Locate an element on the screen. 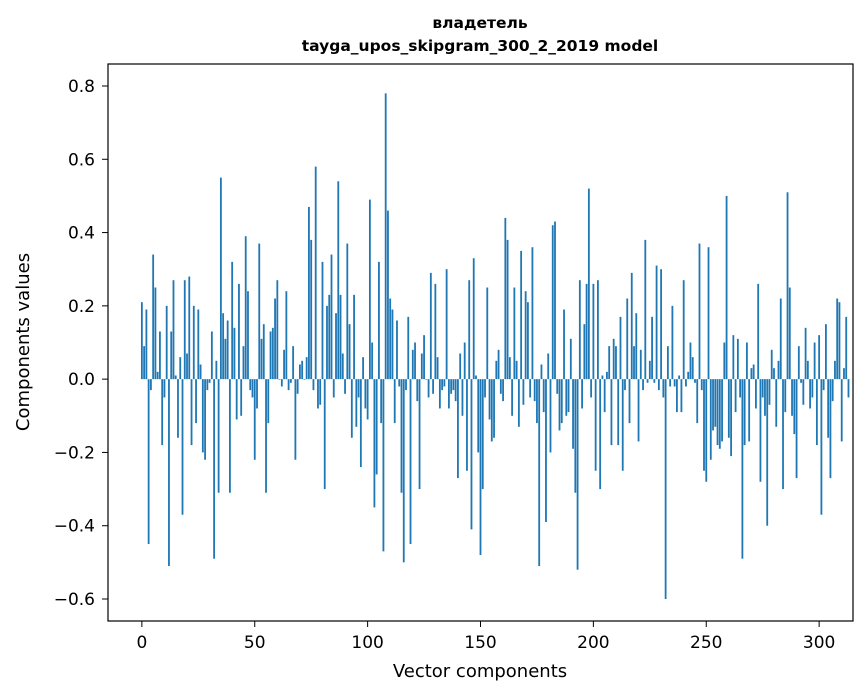 The width and height of the screenshot is (867, 696). x-axis-label: Vector components is located at coordinates (480, 671).